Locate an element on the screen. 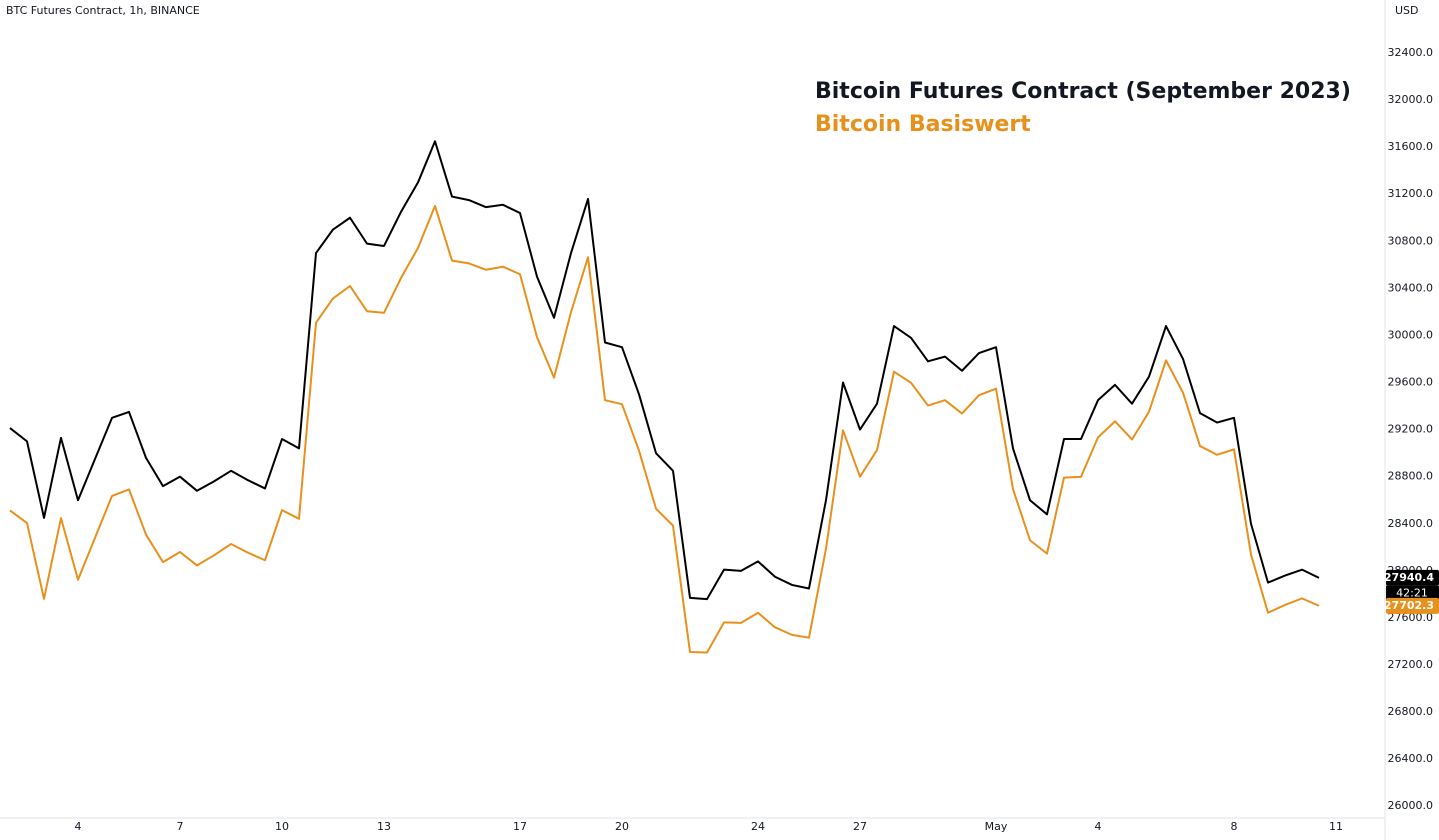 The height and width of the screenshot is (840, 1439). y-tick-label: 32400.0 is located at coordinates (1411, 52).